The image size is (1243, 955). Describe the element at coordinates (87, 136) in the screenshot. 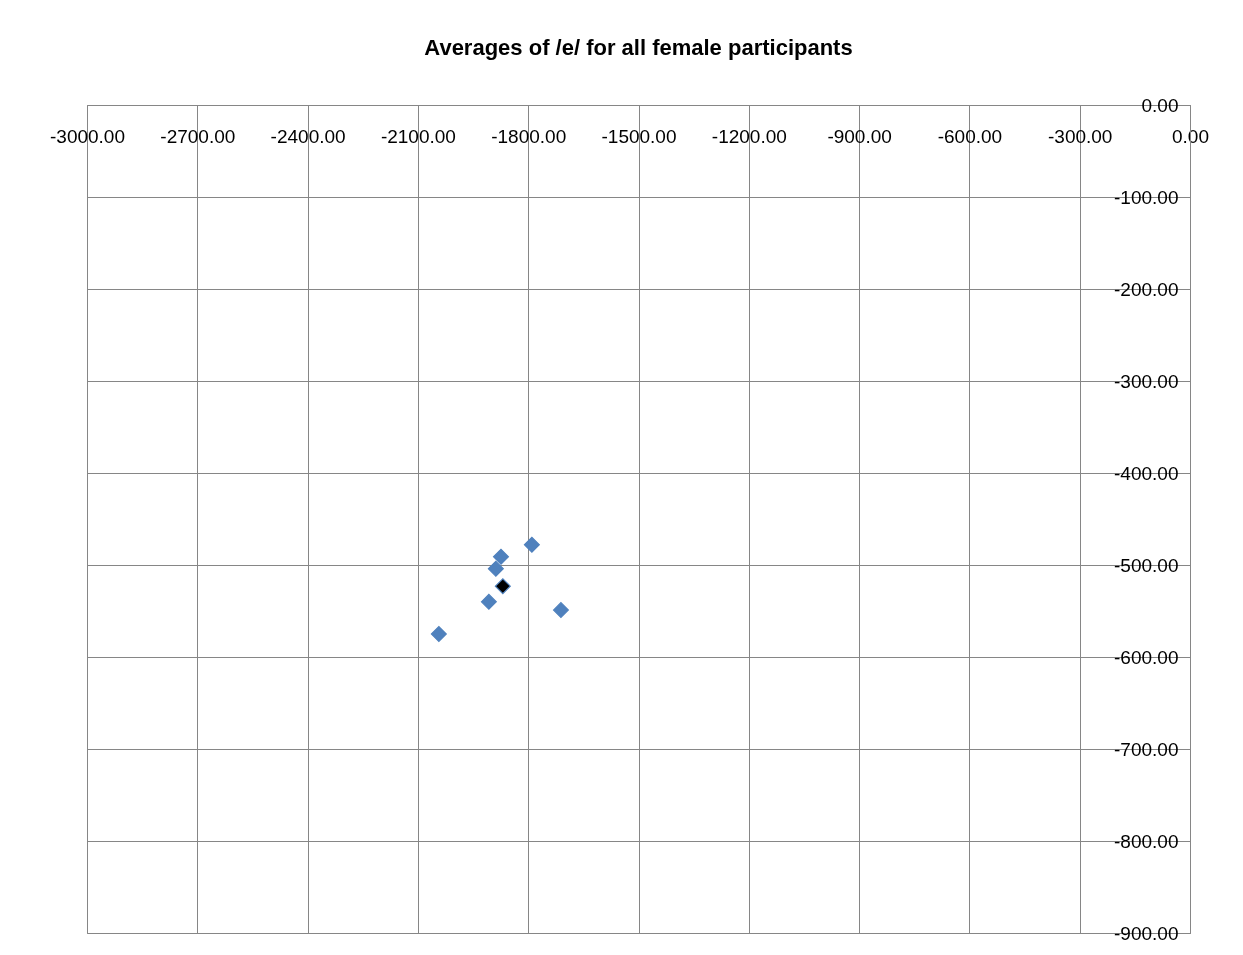

I see `x-tick-label: -3000.00` at that location.